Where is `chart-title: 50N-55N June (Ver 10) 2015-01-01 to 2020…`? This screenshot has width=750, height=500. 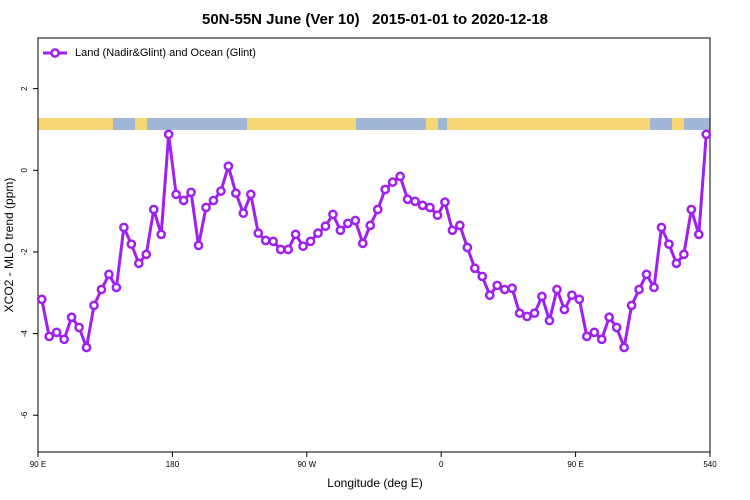
chart-title: 50N-55N June (Ver 10) 2015-01-01 to 2020… is located at coordinates (375, 19).